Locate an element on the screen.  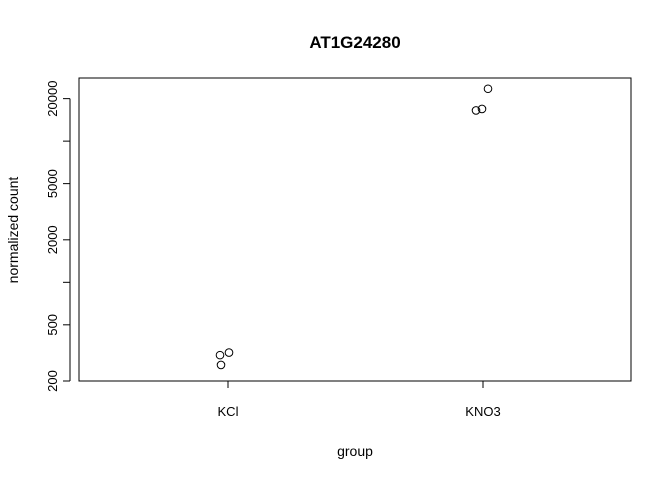
x-tick-label: KNO3 is located at coordinates (482, 411).